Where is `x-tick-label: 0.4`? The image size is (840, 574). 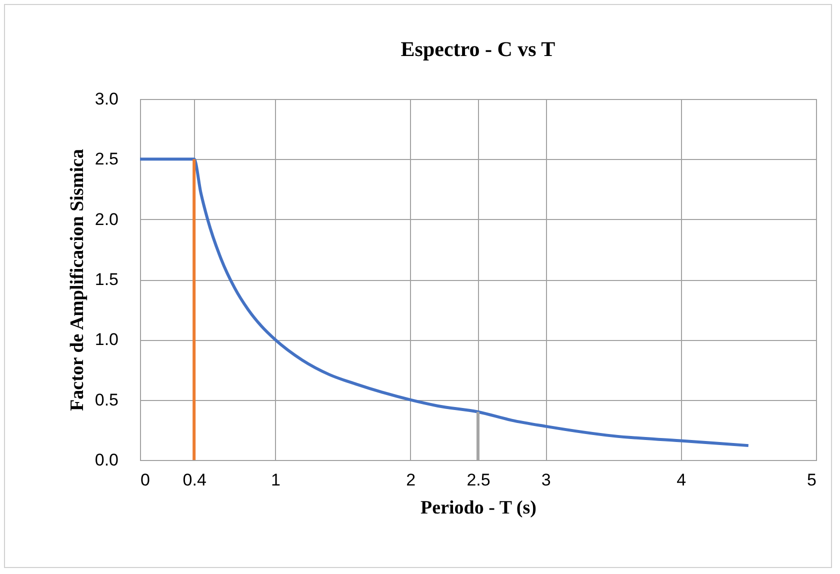
x-tick-label: 0.4 is located at coordinates (194, 480).